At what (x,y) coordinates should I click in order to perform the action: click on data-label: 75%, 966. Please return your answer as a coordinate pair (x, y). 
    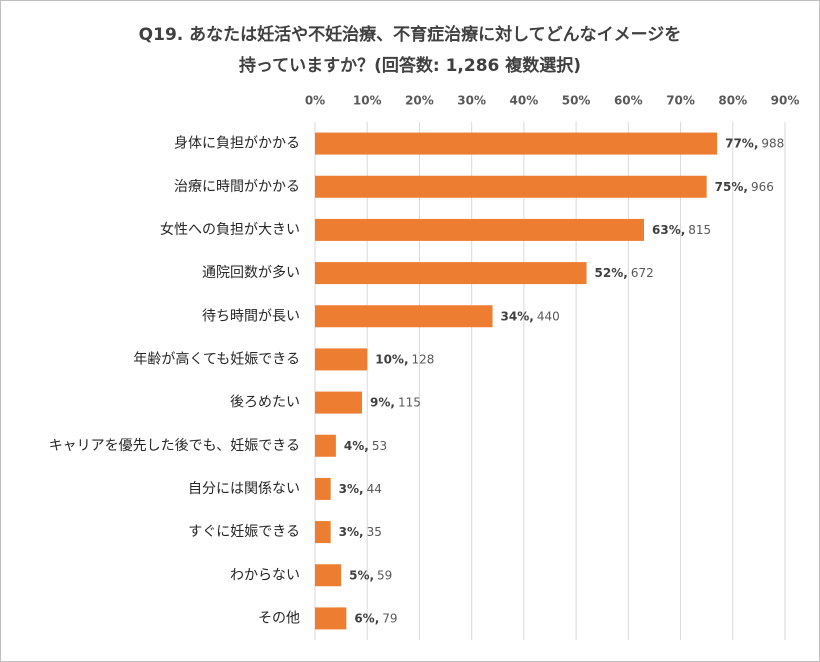
    Looking at the image, I should click on (744, 186).